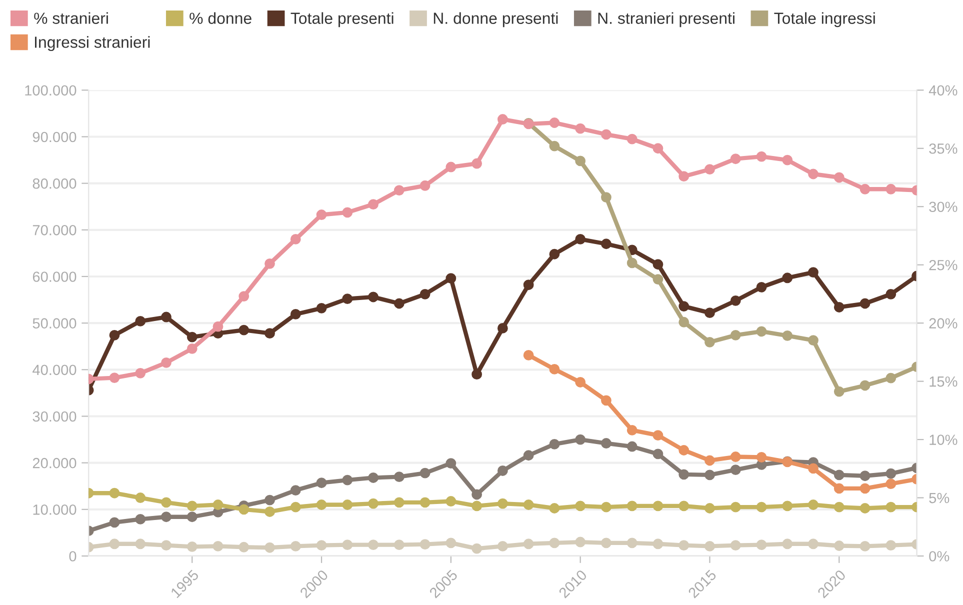 Image resolution: width=963 pixels, height=605 pixels. Describe the element at coordinates (92, 44) in the screenshot. I see `legend-label: Ingressi stranieri` at that location.